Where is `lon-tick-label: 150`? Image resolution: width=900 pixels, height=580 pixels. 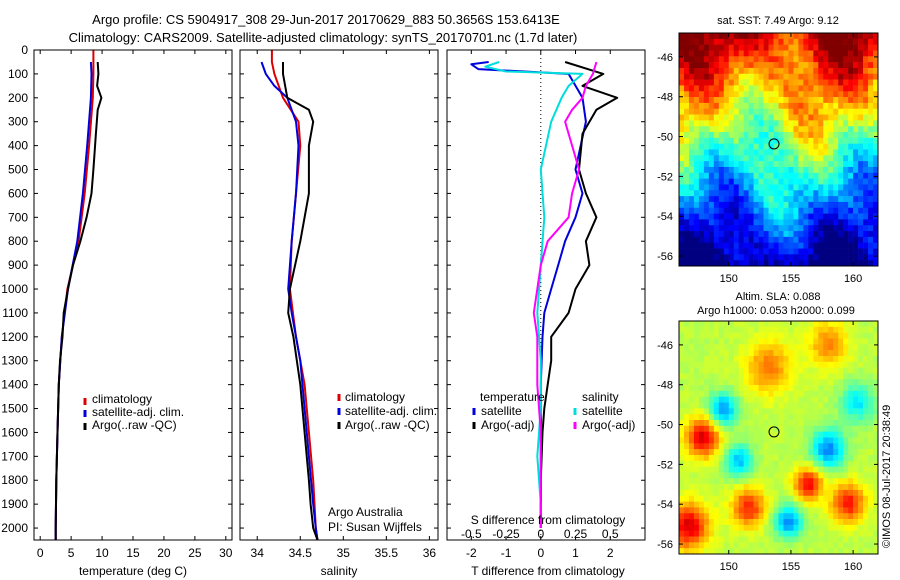
lon-tick-label: 150 is located at coordinates (729, 279).